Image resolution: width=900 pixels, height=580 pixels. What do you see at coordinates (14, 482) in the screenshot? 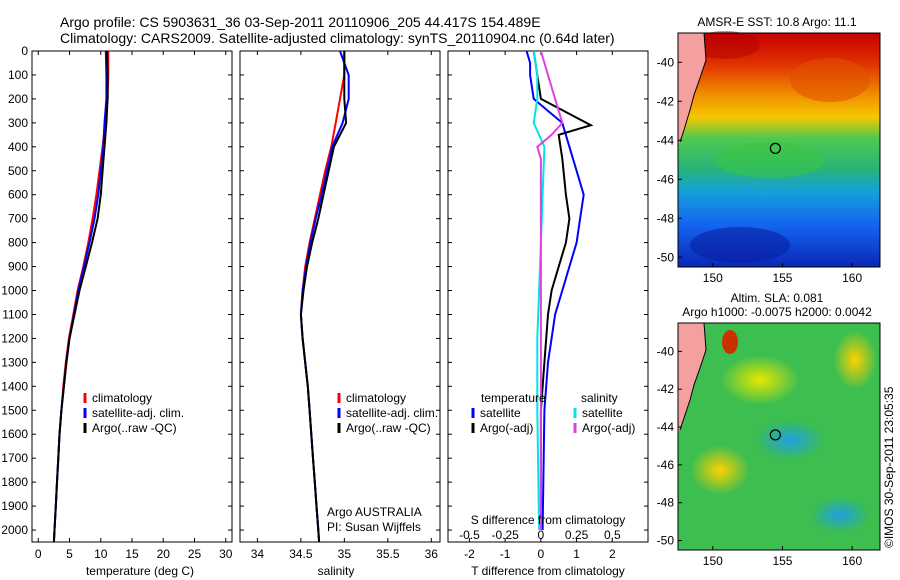
I see `depth-tick-label: 1800` at bounding box center [14, 482].